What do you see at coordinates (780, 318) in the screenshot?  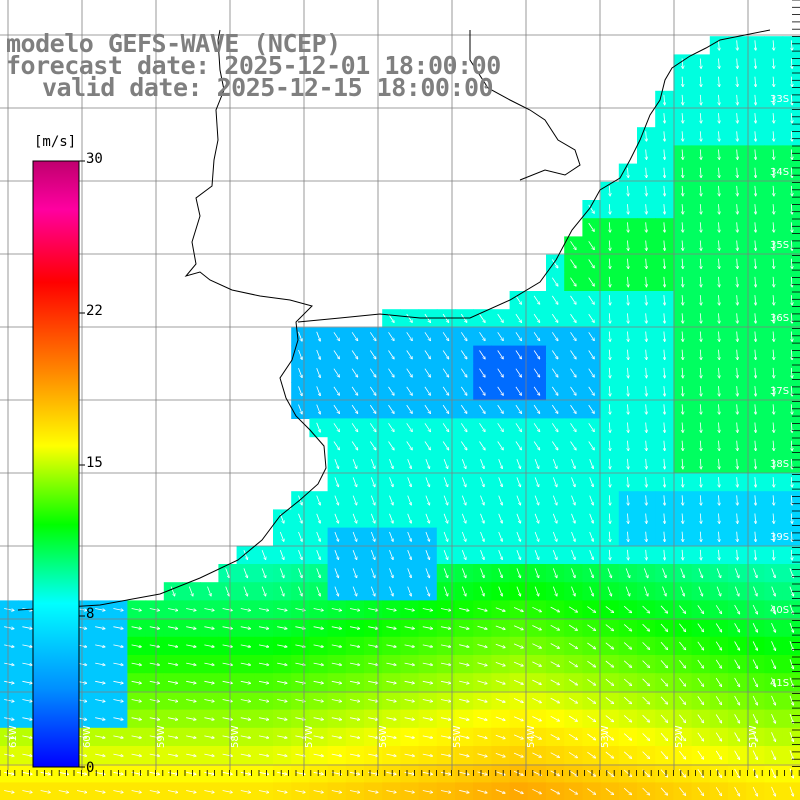 I see `lat-label: 36S` at bounding box center [780, 318].